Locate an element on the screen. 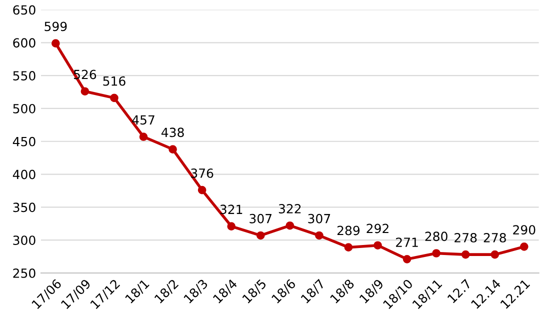  data-label: 280 is located at coordinates (436, 237).